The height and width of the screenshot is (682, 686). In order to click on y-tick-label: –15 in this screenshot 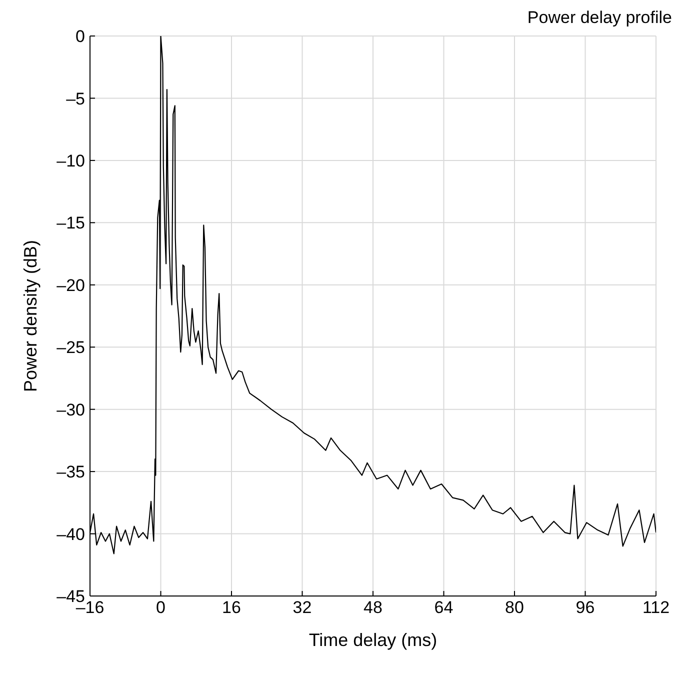, I will do `click(70, 223)`.